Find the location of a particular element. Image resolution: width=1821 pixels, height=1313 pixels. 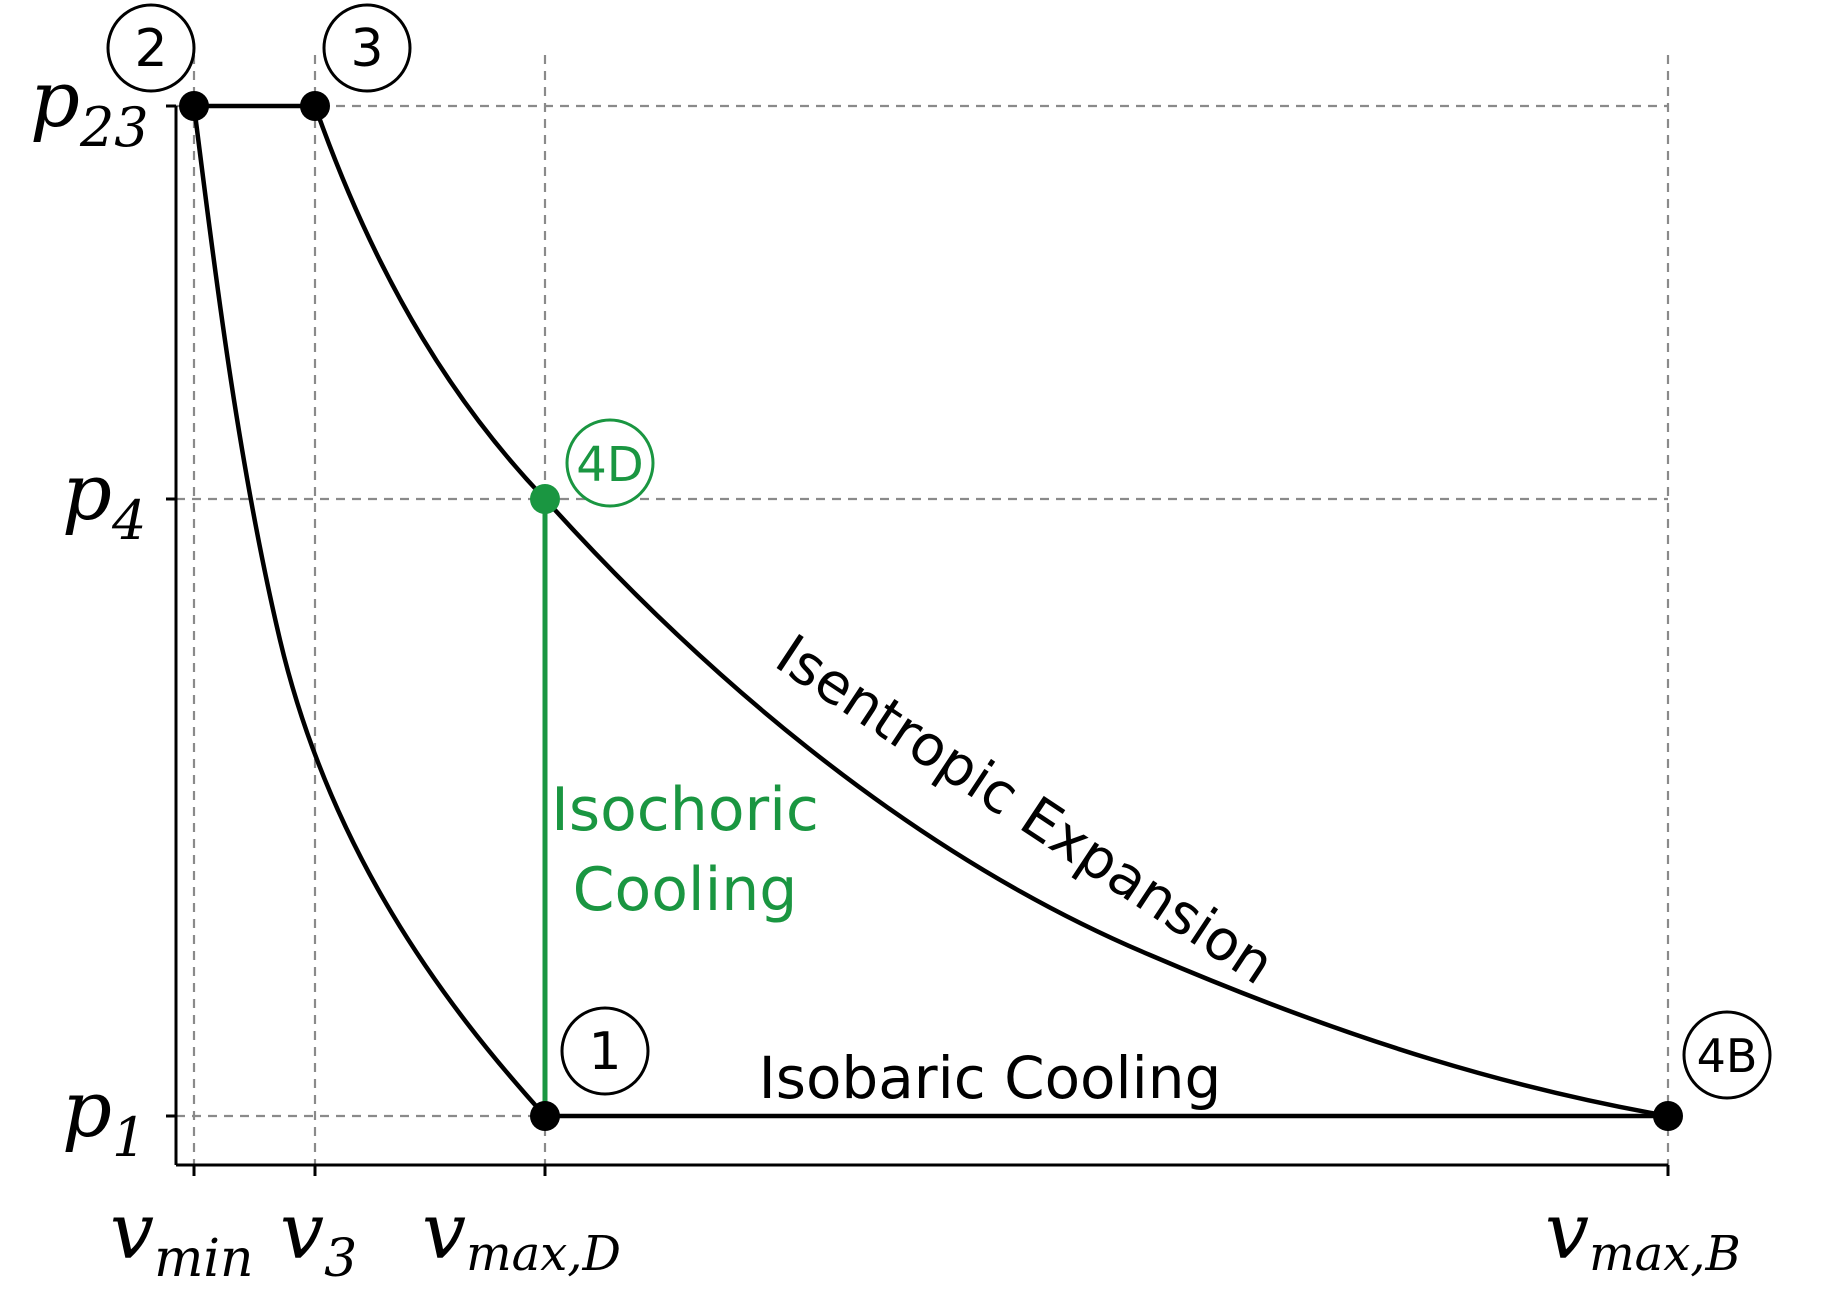

state-label-3: 3 is located at coordinates (367, 48).